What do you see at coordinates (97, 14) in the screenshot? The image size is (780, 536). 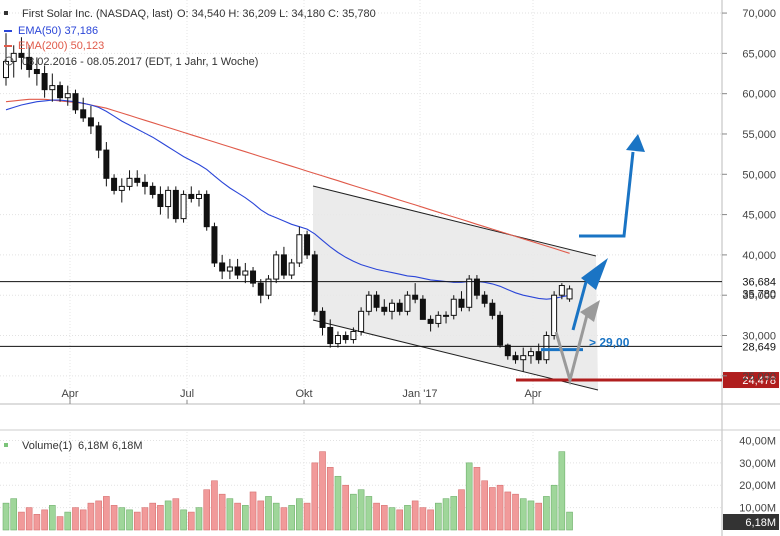 I see `chart-title: First Solar Inc. (NASDAQ, last)` at bounding box center [97, 14].